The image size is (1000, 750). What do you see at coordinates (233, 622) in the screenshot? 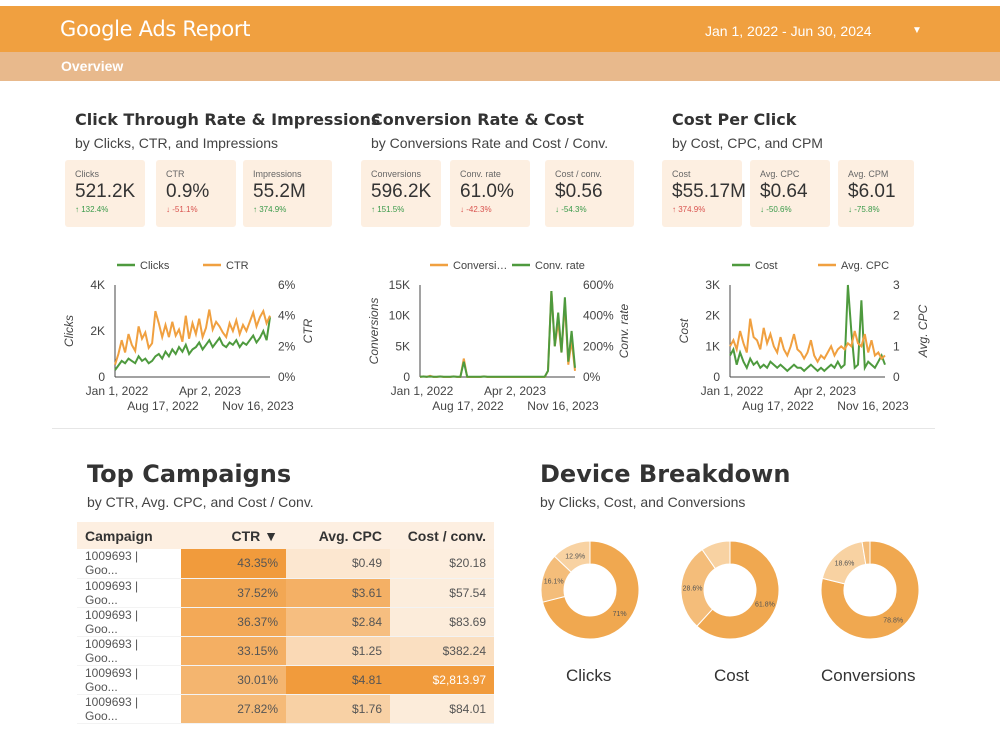
I see `ctr-cell: 36.37%` at bounding box center [233, 622].